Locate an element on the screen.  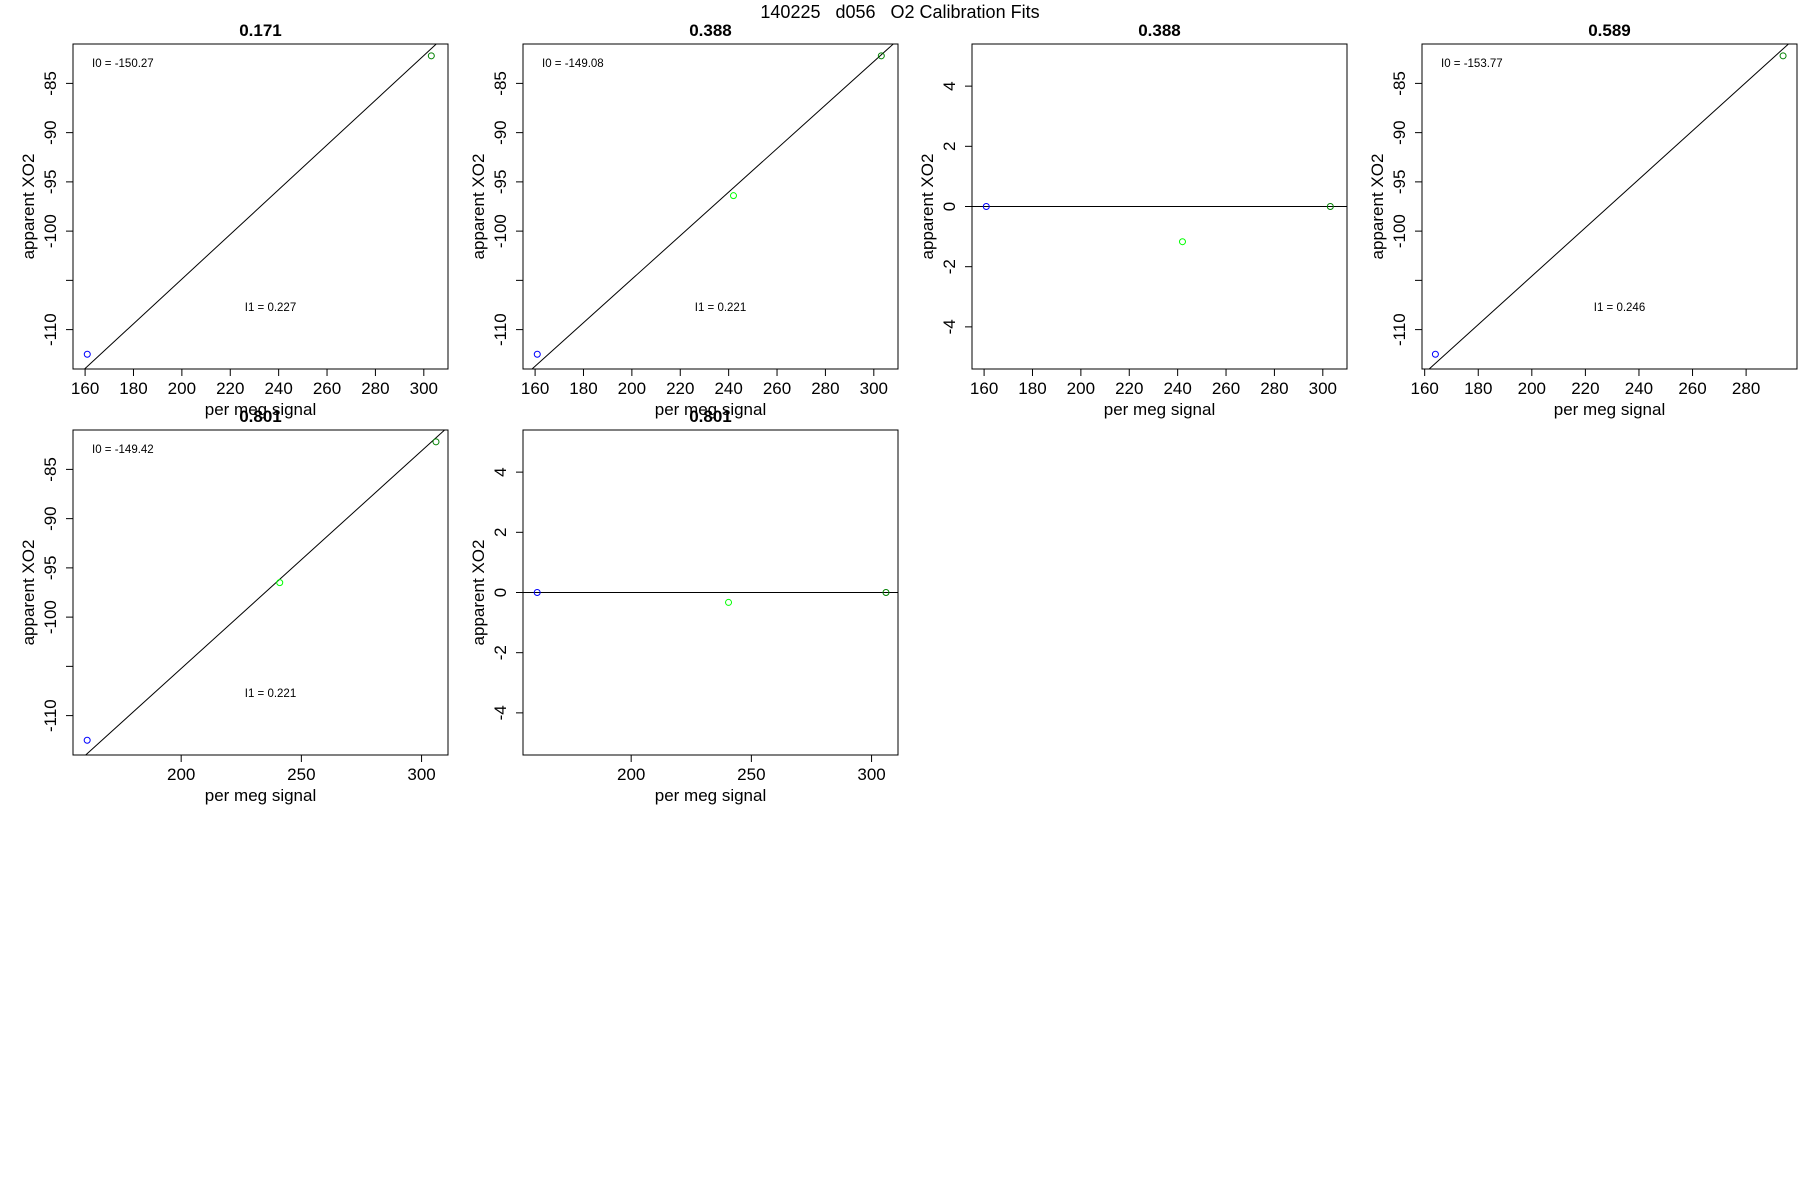
intercept-annotation: I0 = -149.08 is located at coordinates (573, 64).